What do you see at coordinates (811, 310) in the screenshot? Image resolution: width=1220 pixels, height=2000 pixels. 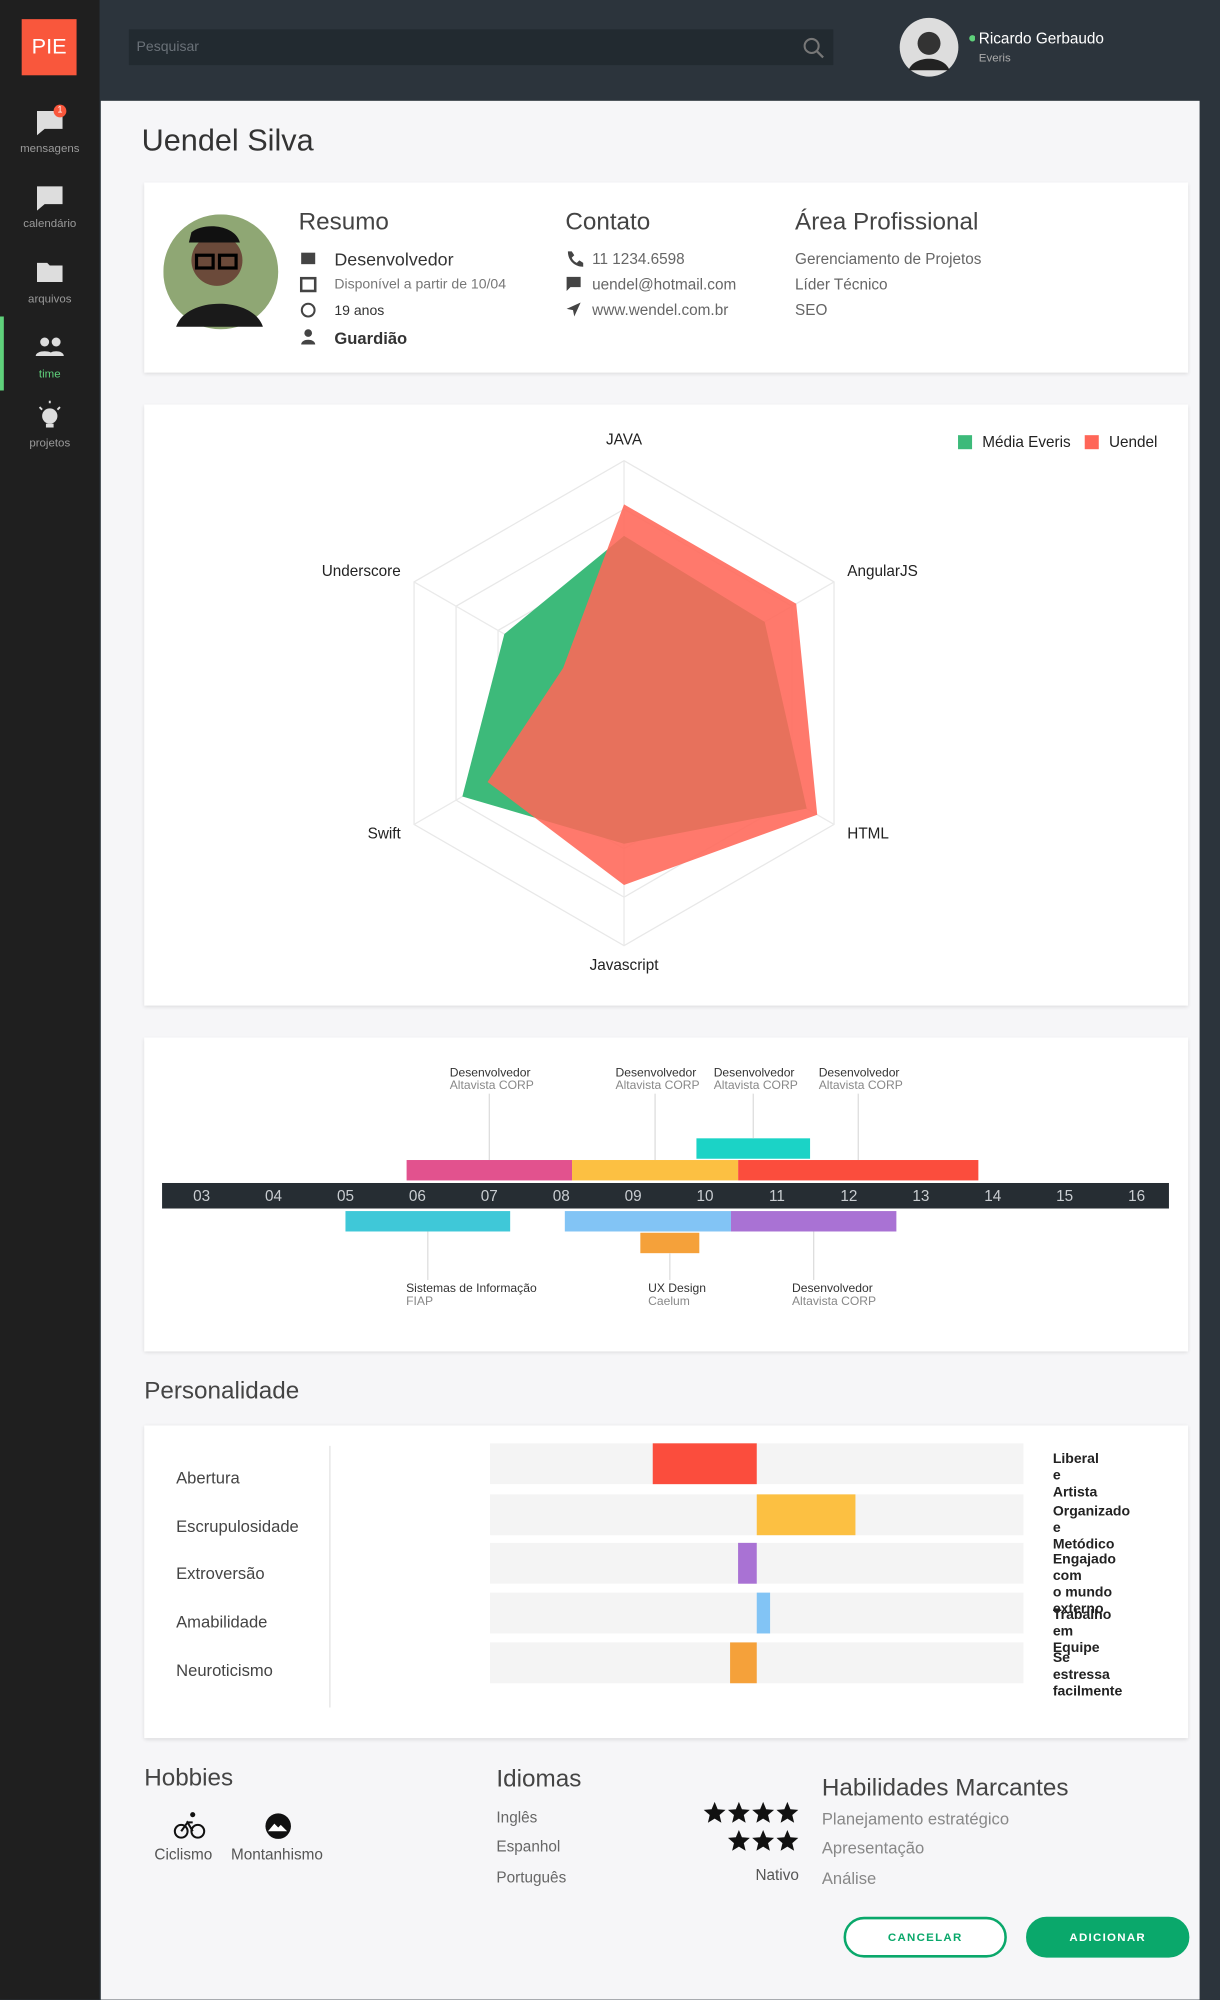 I see `area-item: SEO` at bounding box center [811, 310].